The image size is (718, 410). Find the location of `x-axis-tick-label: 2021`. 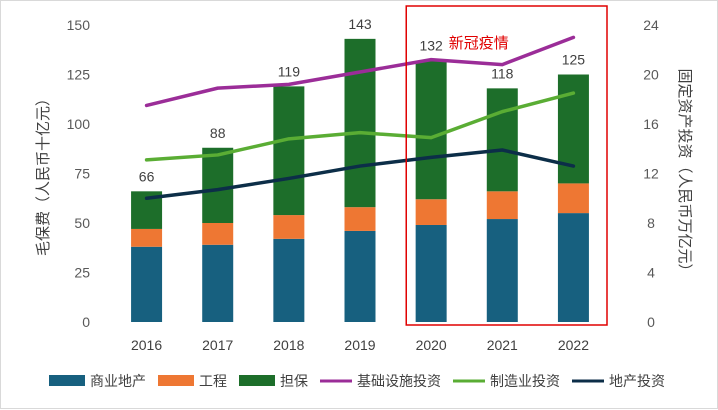

x-axis-tick-label: 2021 is located at coordinates (502, 345).